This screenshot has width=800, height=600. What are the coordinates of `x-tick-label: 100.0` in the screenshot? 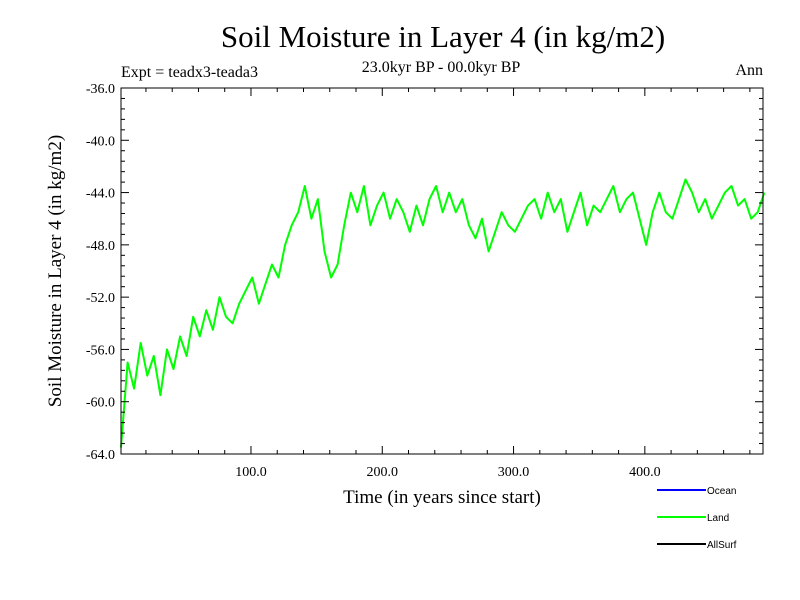 It's located at (251, 472).